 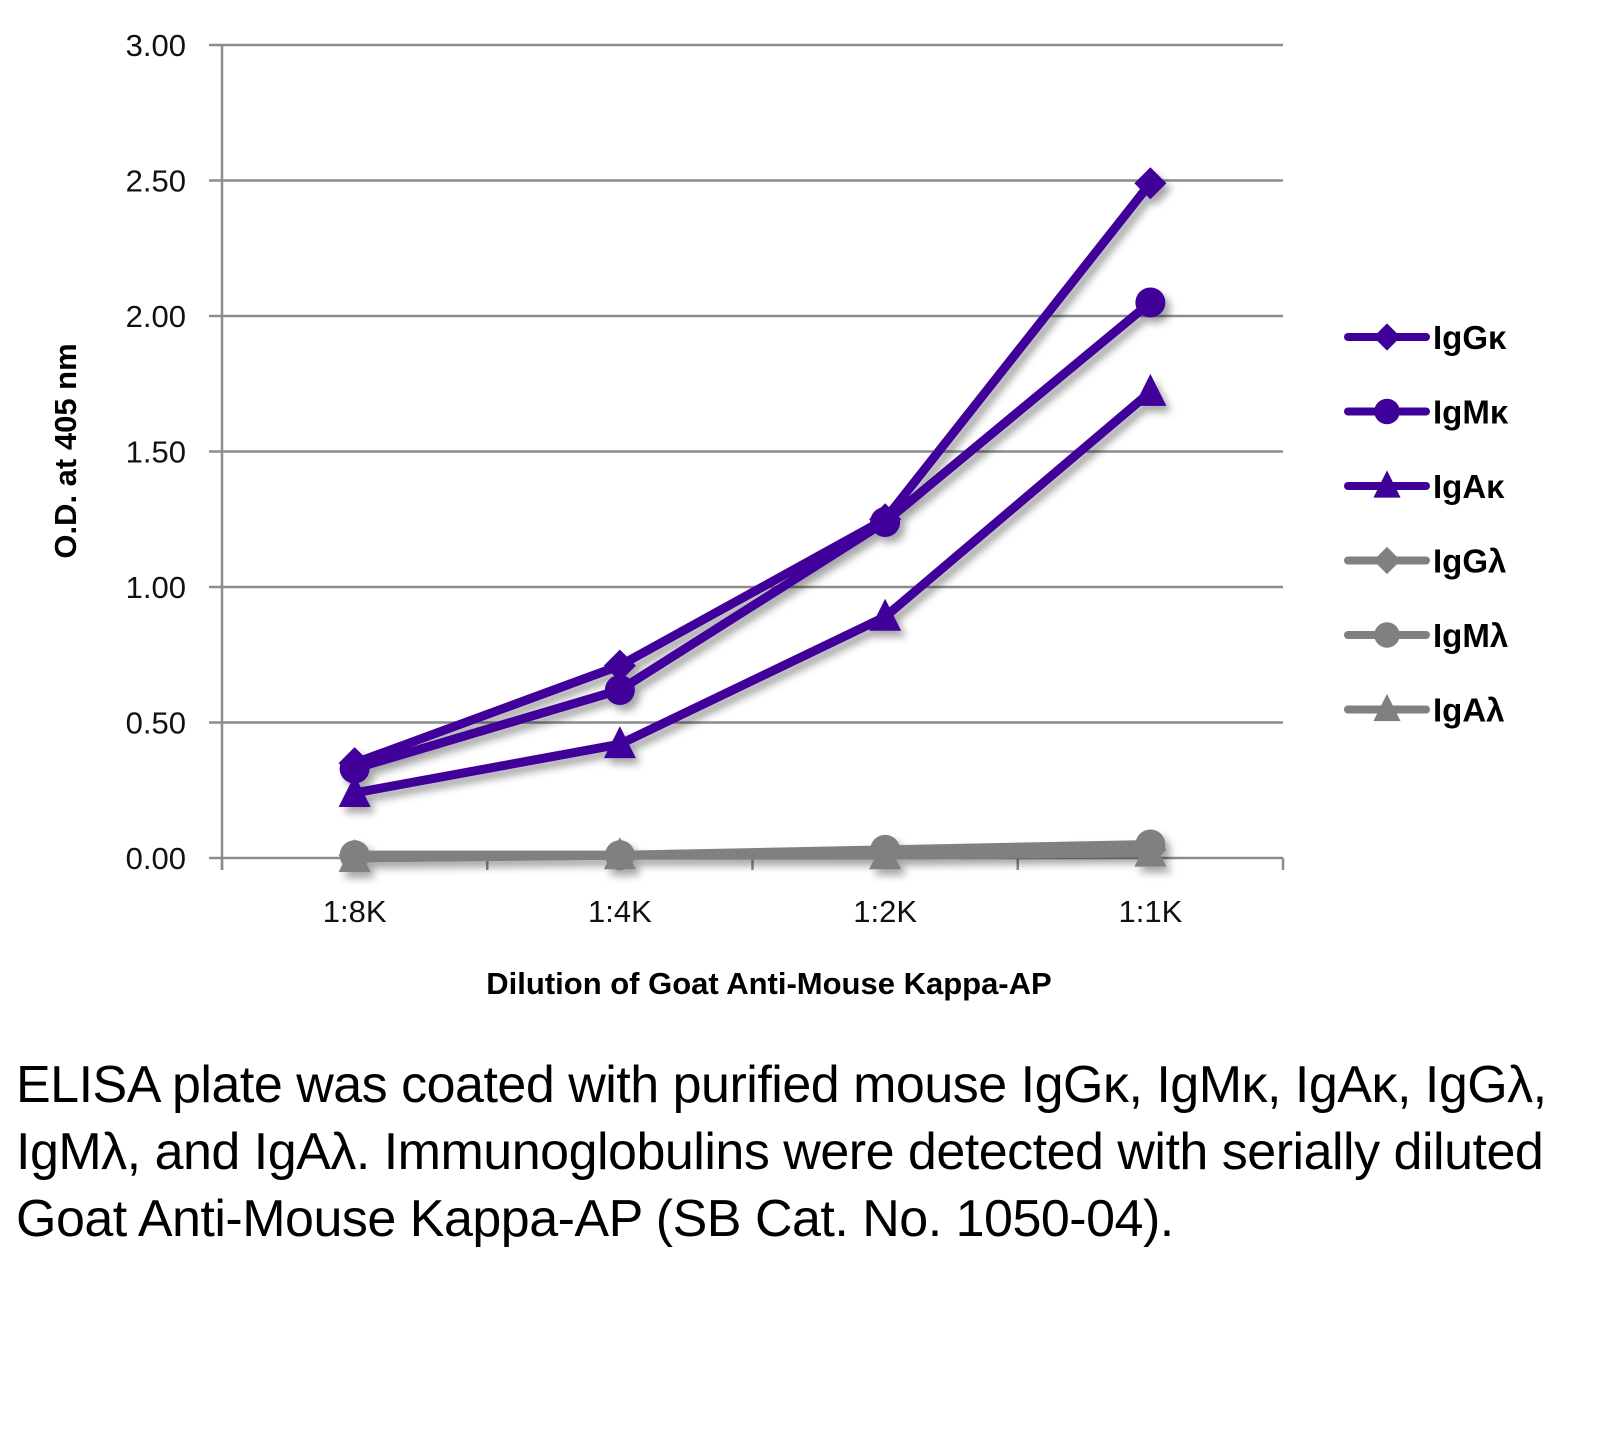 What do you see at coordinates (156, 723) in the screenshot?
I see `y-tick-label: 0.50` at bounding box center [156, 723].